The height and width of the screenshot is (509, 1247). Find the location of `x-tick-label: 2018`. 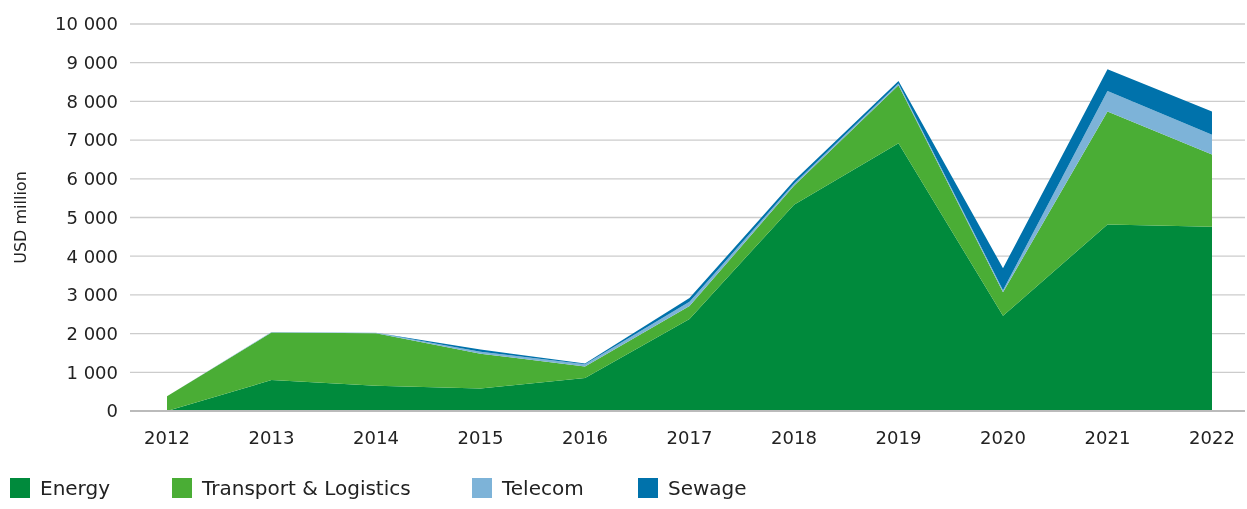

x-tick-label: 2018 is located at coordinates (794, 437).